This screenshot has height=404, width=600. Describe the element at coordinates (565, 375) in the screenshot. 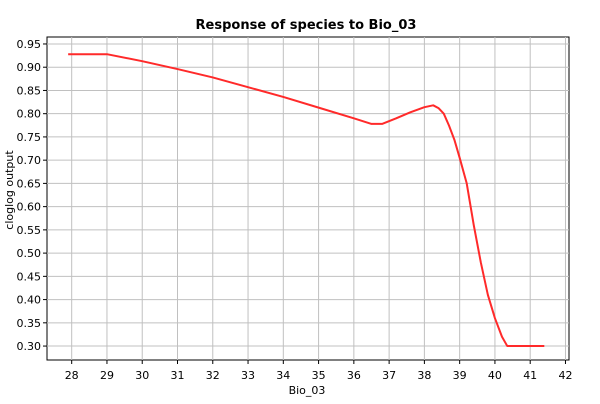

I see `x-tick-label: 42` at that location.